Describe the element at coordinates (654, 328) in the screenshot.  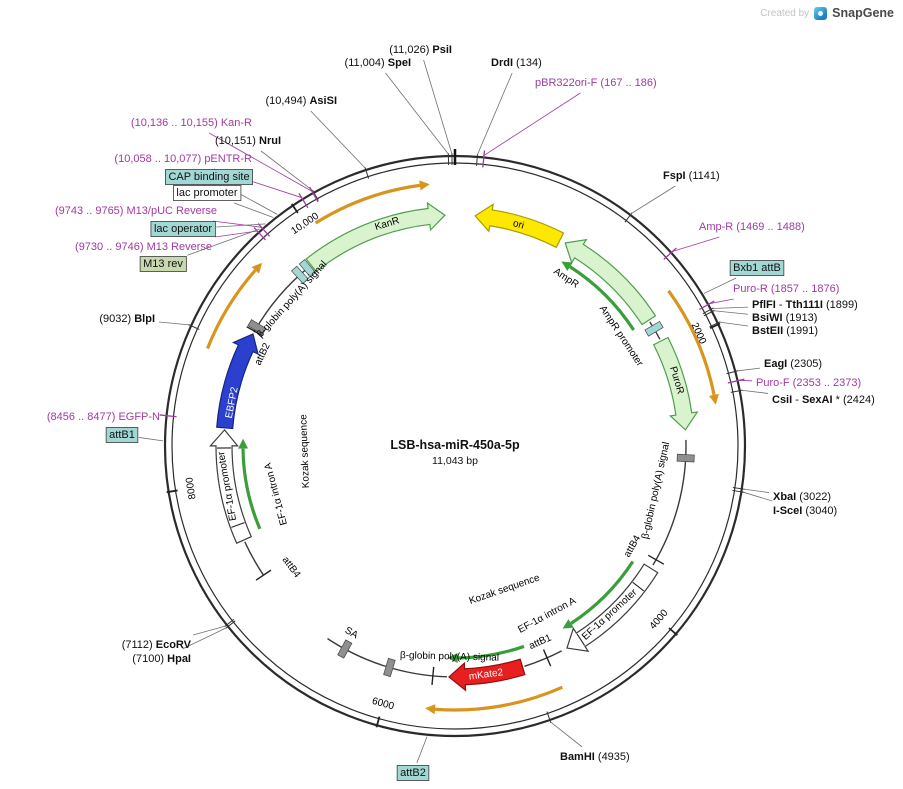
I see `site-box-bxb1-attb` at that location.